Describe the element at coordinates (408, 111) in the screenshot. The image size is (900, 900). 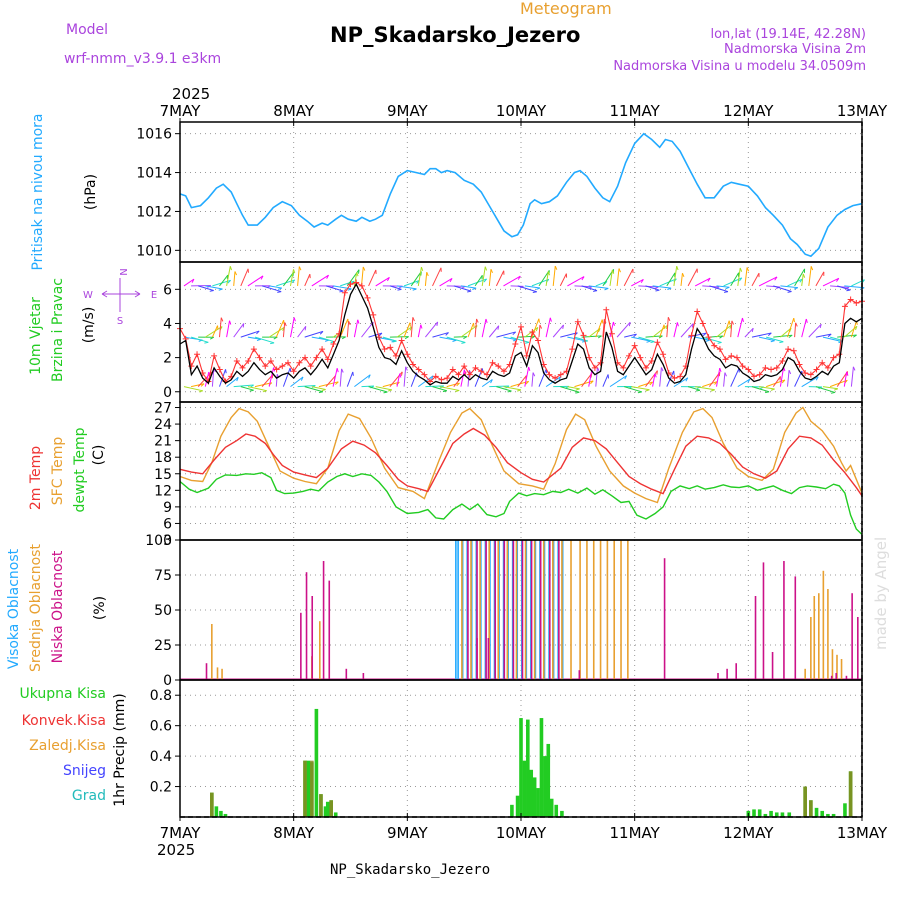
I see `day-label-top: 9MAY` at that location.